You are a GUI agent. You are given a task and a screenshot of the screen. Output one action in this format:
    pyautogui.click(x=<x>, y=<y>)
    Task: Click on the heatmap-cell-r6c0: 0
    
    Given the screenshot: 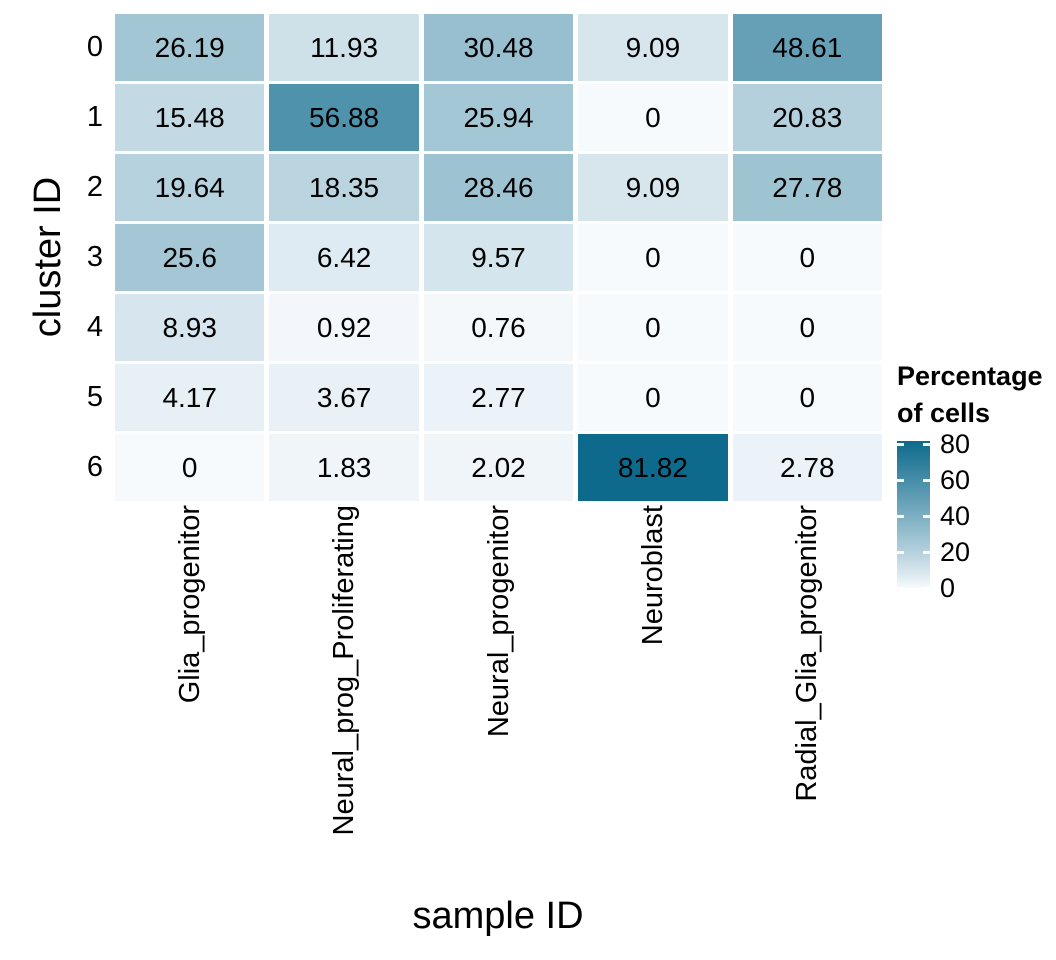 What is the action you would take?
    pyautogui.click(x=190, y=467)
    